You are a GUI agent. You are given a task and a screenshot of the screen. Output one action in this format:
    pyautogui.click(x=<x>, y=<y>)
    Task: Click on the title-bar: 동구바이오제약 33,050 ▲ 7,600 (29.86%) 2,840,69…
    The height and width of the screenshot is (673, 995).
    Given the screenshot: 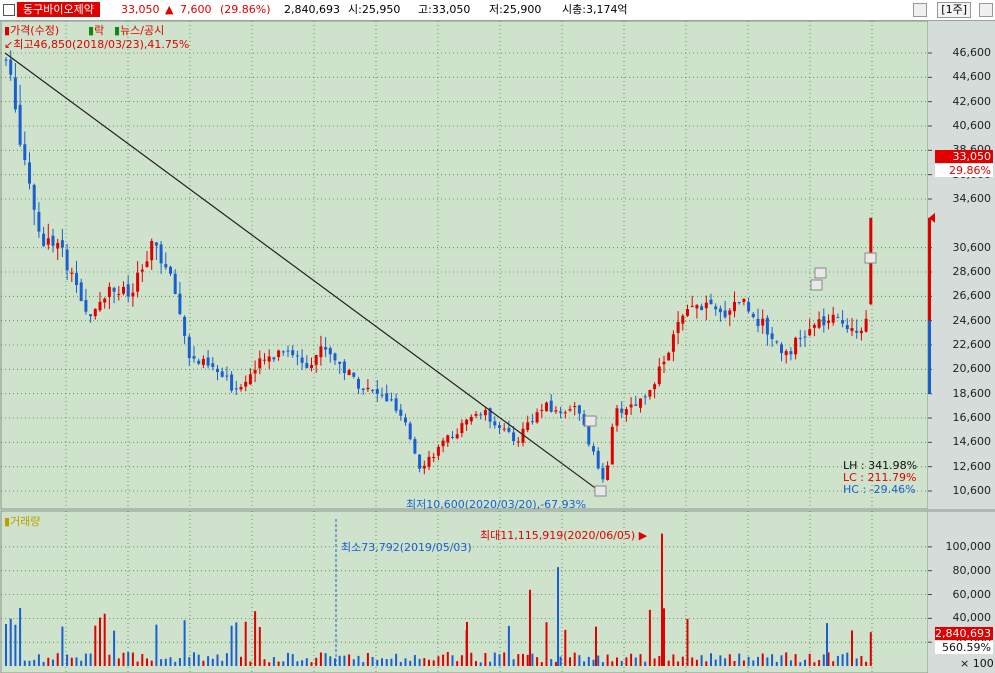 What is the action you would take?
    pyautogui.click(x=497, y=10)
    